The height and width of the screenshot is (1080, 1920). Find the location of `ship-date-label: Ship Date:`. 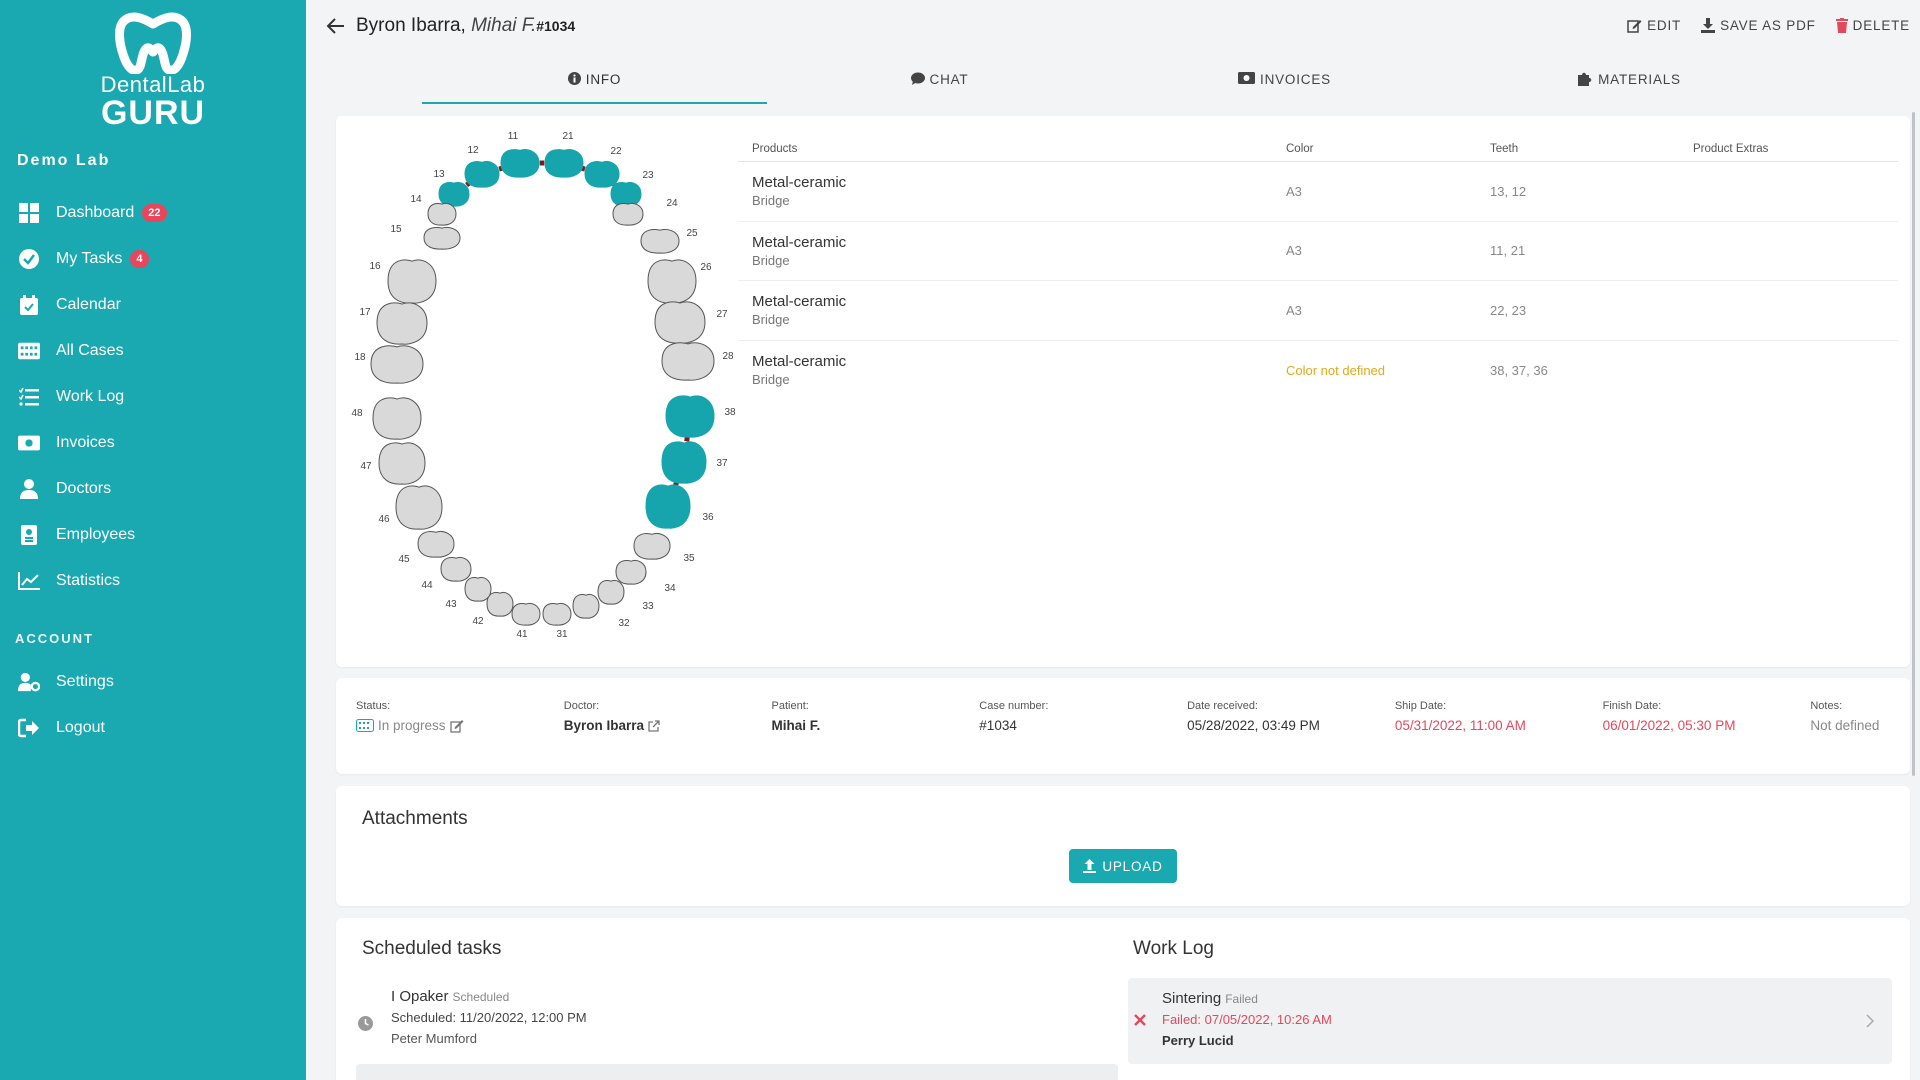

ship-date-label: Ship Date: is located at coordinates (1420, 706).